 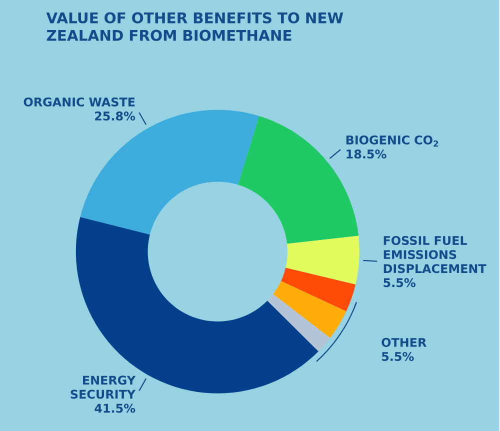 What do you see at coordinates (435, 254) in the screenshot?
I see `slice-label: FOSSIL FUEL EMISSIONS DISPLACEMENT` at bounding box center [435, 254].